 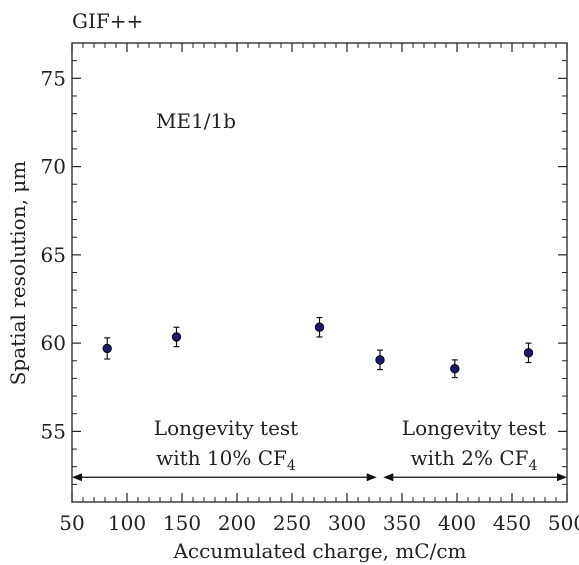 What do you see at coordinates (319, 477) in the screenshot?
I see `test-range-arrows` at bounding box center [319, 477].